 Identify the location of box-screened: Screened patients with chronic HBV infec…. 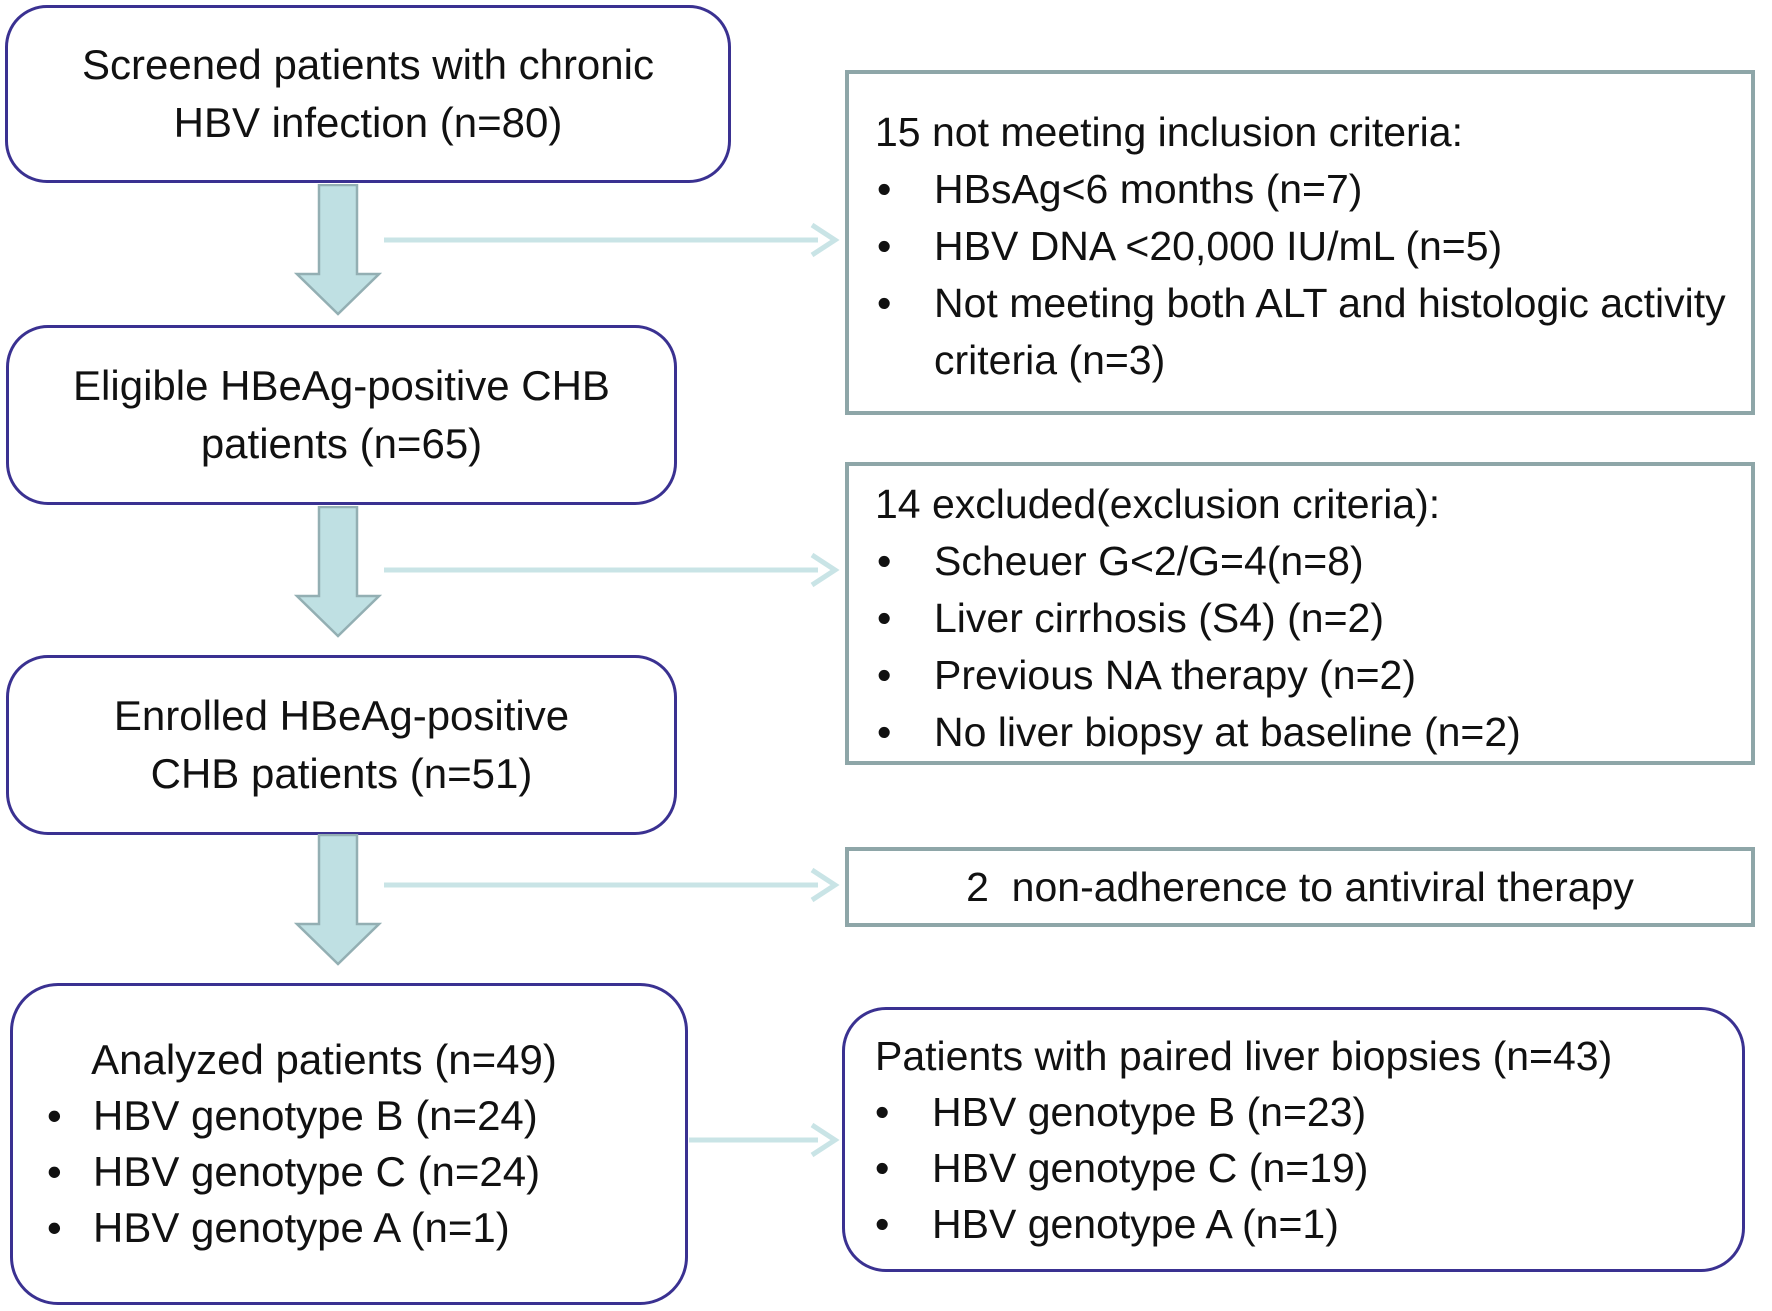
(368, 94).